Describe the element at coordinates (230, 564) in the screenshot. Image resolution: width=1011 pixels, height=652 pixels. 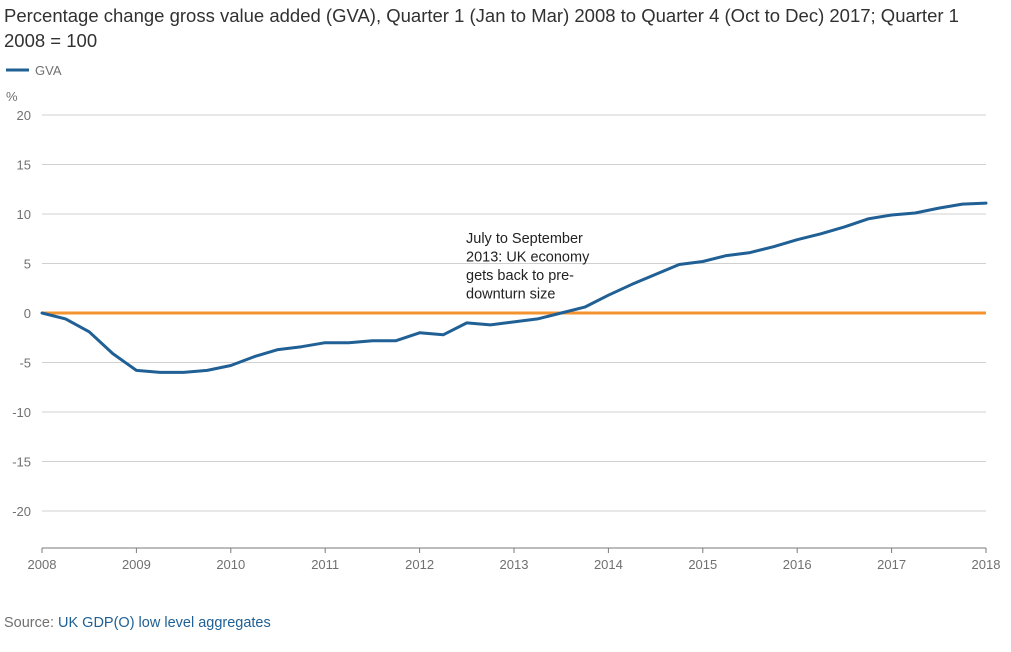
I see `x-tick-label: 2010` at that location.